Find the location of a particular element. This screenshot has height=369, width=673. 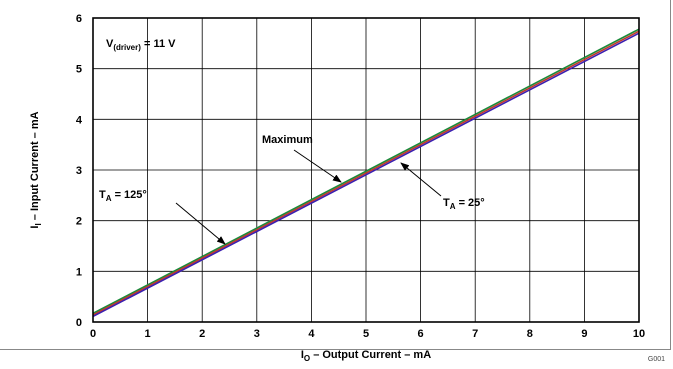

x-tick-label-9: 9 is located at coordinates (584, 334).